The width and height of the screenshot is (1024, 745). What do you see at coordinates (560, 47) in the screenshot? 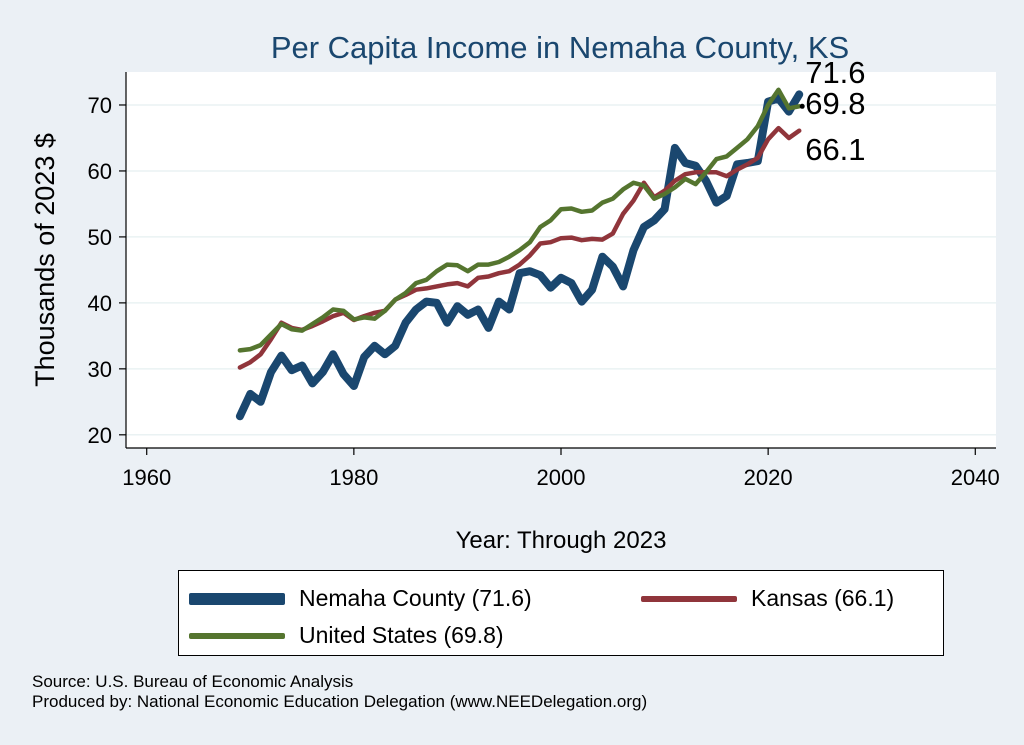
I see `chart-title: Per Capita Income in Nemaha County, KS` at bounding box center [560, 47].